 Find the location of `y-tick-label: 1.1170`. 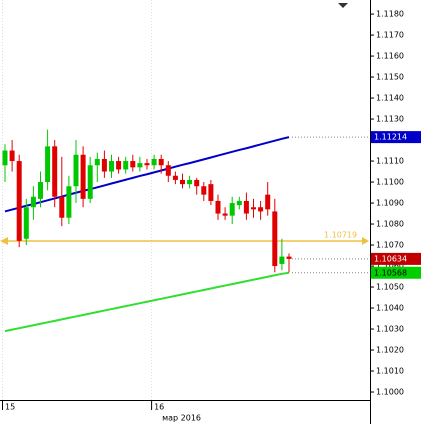

y-tick-label: 1.1170 is located at coordinates (390, 35).